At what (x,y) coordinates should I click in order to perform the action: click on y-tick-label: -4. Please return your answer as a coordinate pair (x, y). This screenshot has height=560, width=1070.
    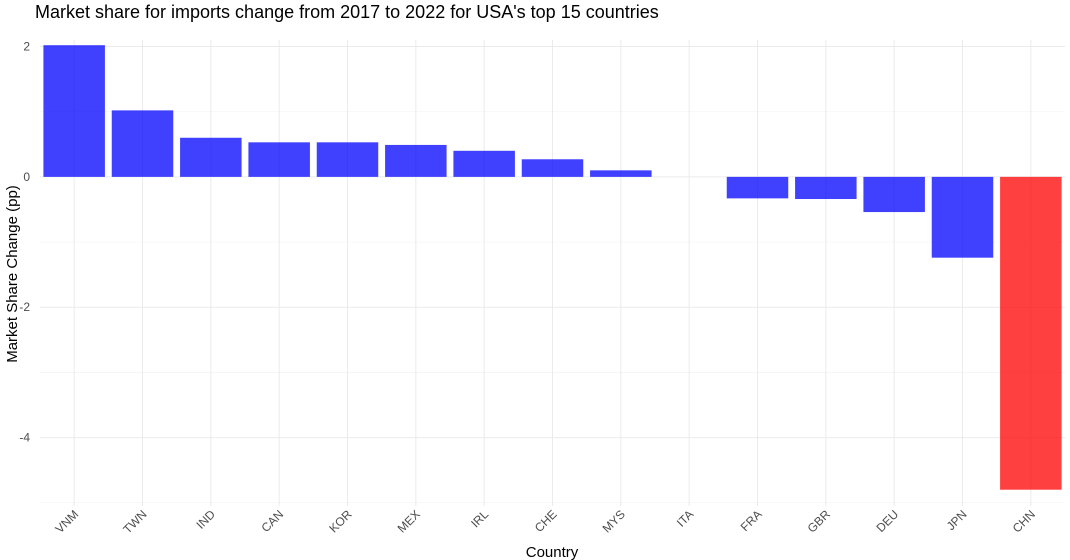
    Looking at the image, I should click on (24, 438).